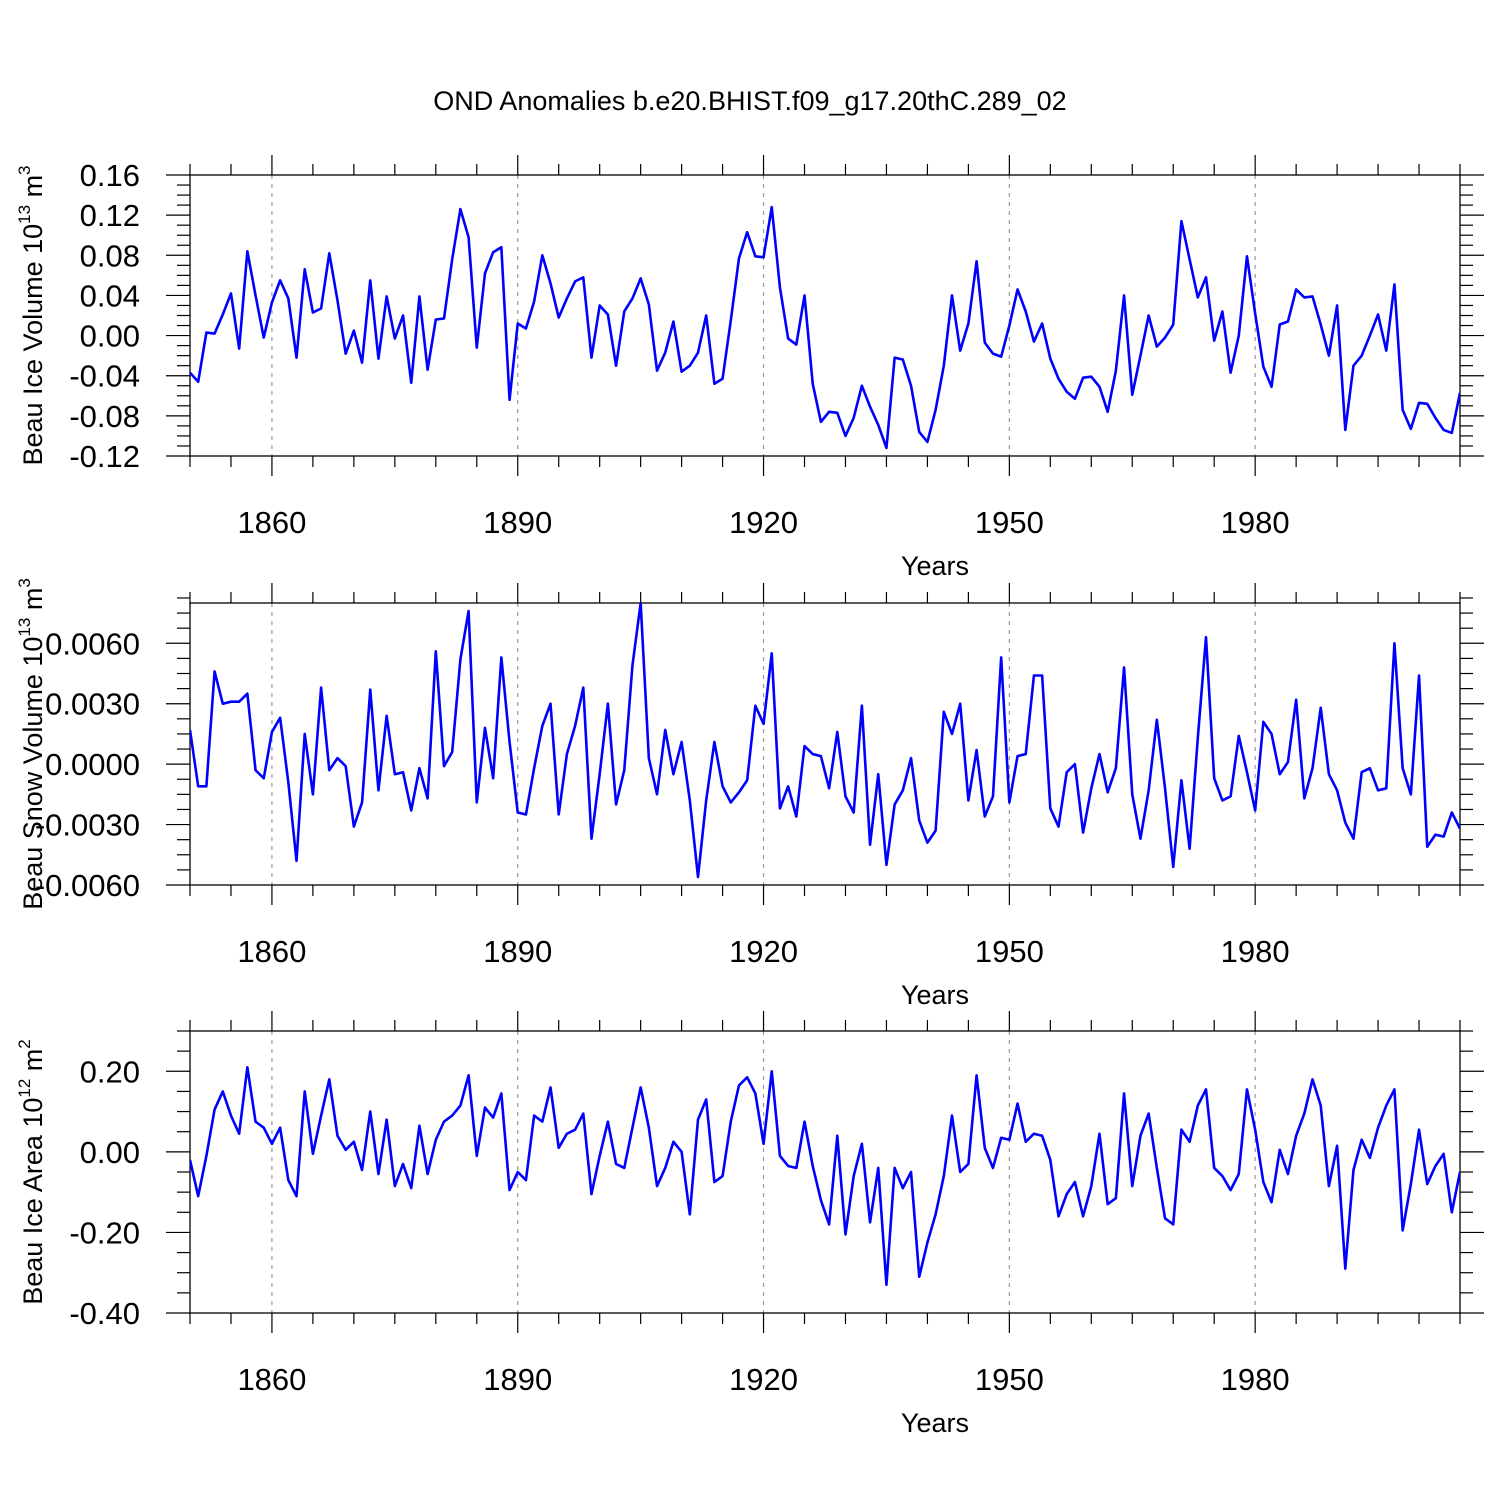 The image size is (1500, 1500). What do you see at coordinates (24, 1088) in the screenshot?
I see `y-axis-label-exponent: 12` at bounding box center [24, 1088].